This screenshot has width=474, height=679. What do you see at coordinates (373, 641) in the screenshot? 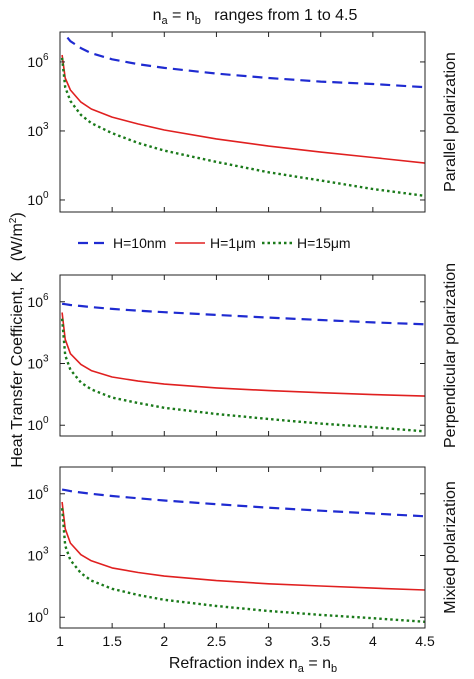
I see `x-tick-label: 4` at bounding box center [373, 641].